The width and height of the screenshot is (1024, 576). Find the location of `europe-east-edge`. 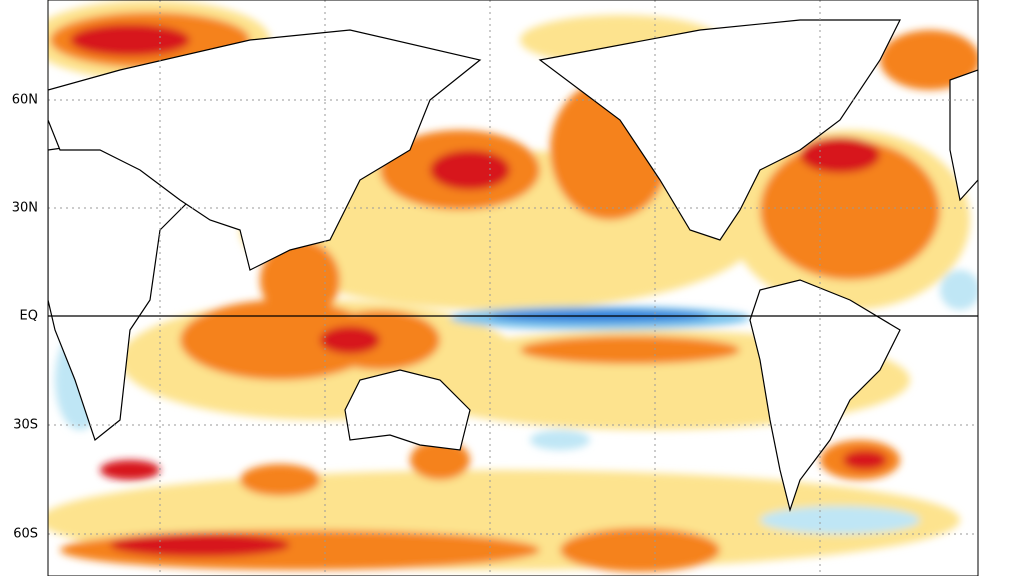

europe-east-edge is located at coordinates (963, 135).